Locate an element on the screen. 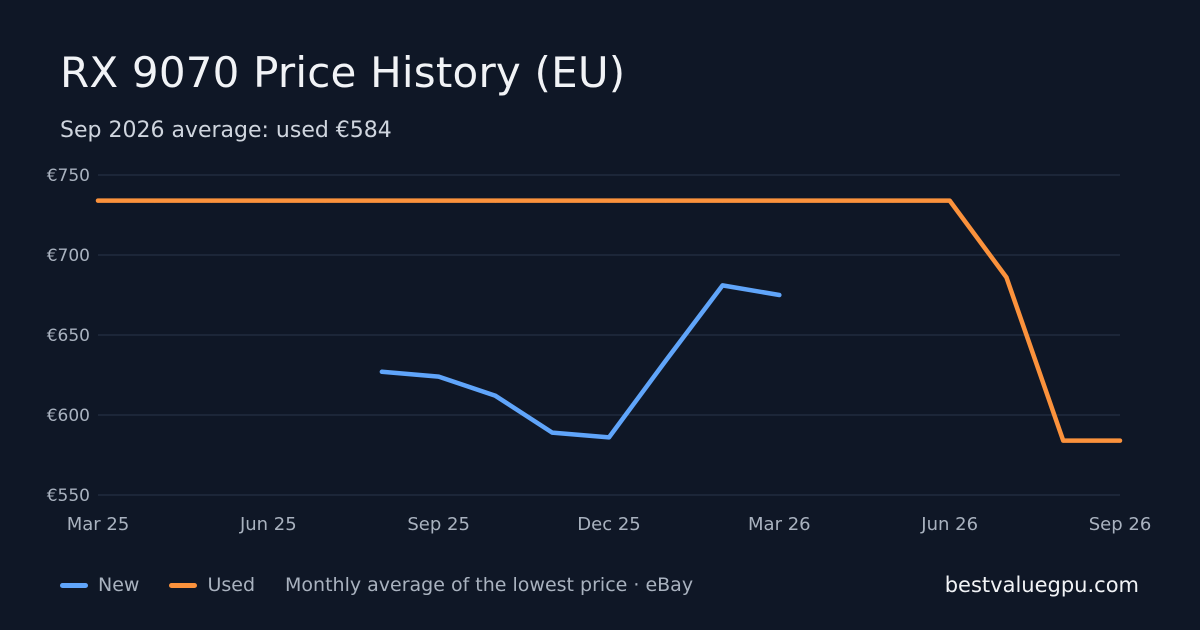 The width and height of the screenshot is (1200, 630). legend-swatch-used is located at coordinates (183, 585).